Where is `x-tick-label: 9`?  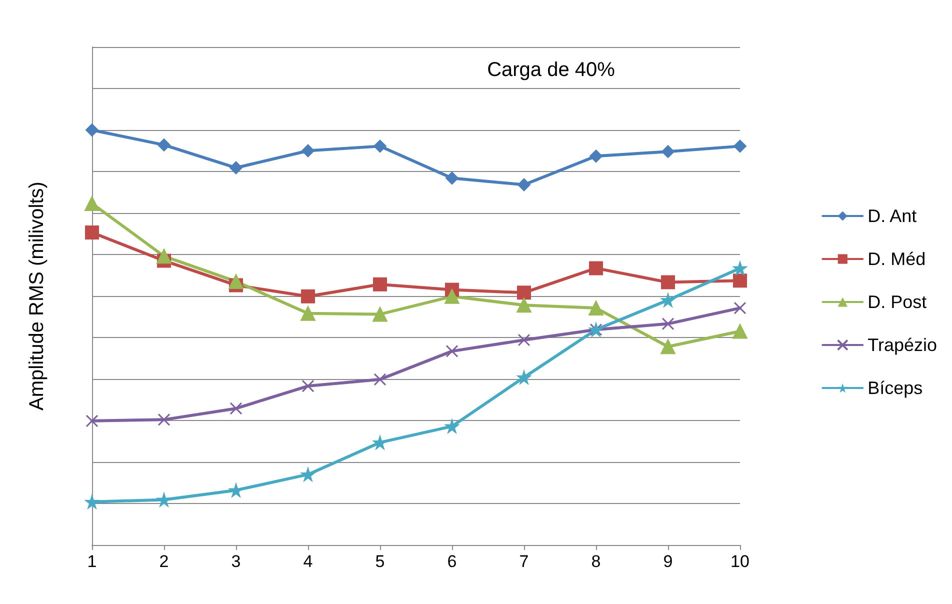
x-tick-label: 9 is located at coordinates (668, 561).